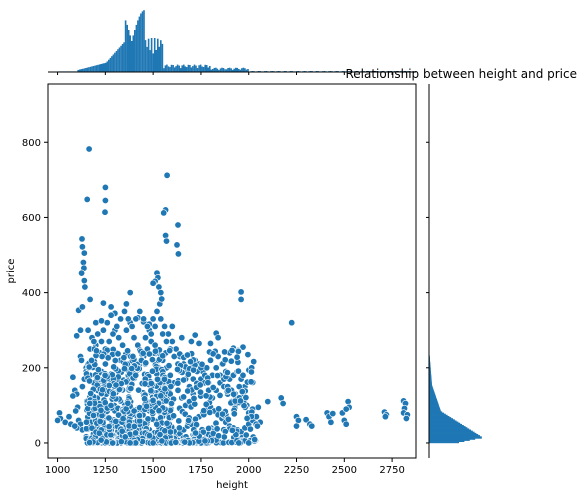  I want to click on y-tick-label: 0, so click(38, 443).